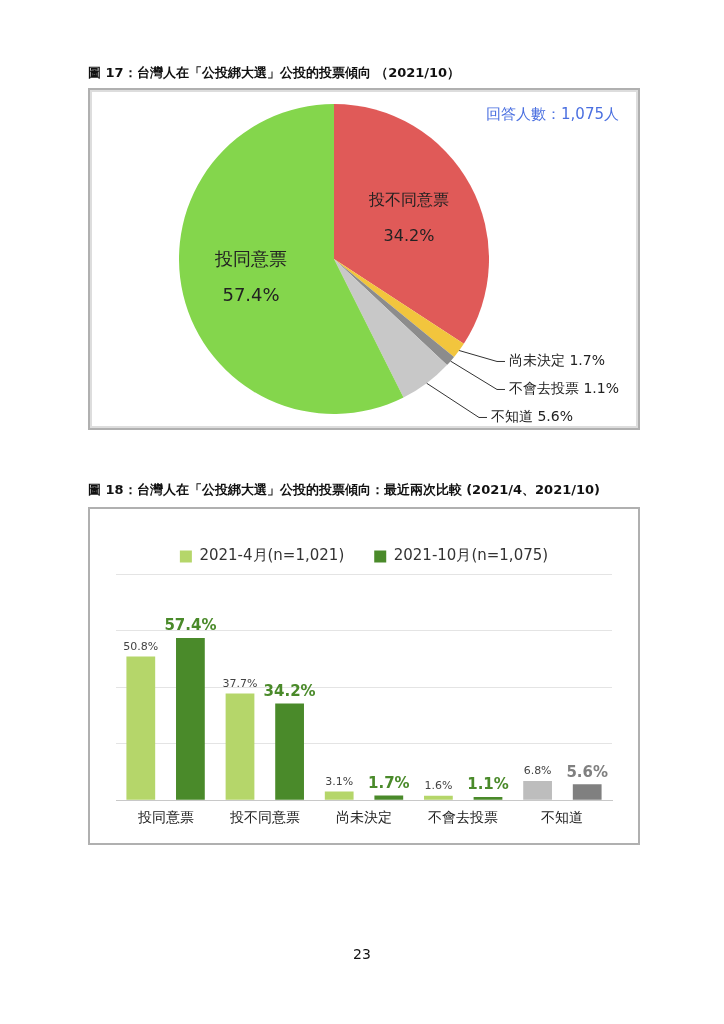 This screenshot has height=1024, width=724. Describe the element at coordinates (562, 817) in the screenshot. I see `x-tick-label: 不知道` at that location.